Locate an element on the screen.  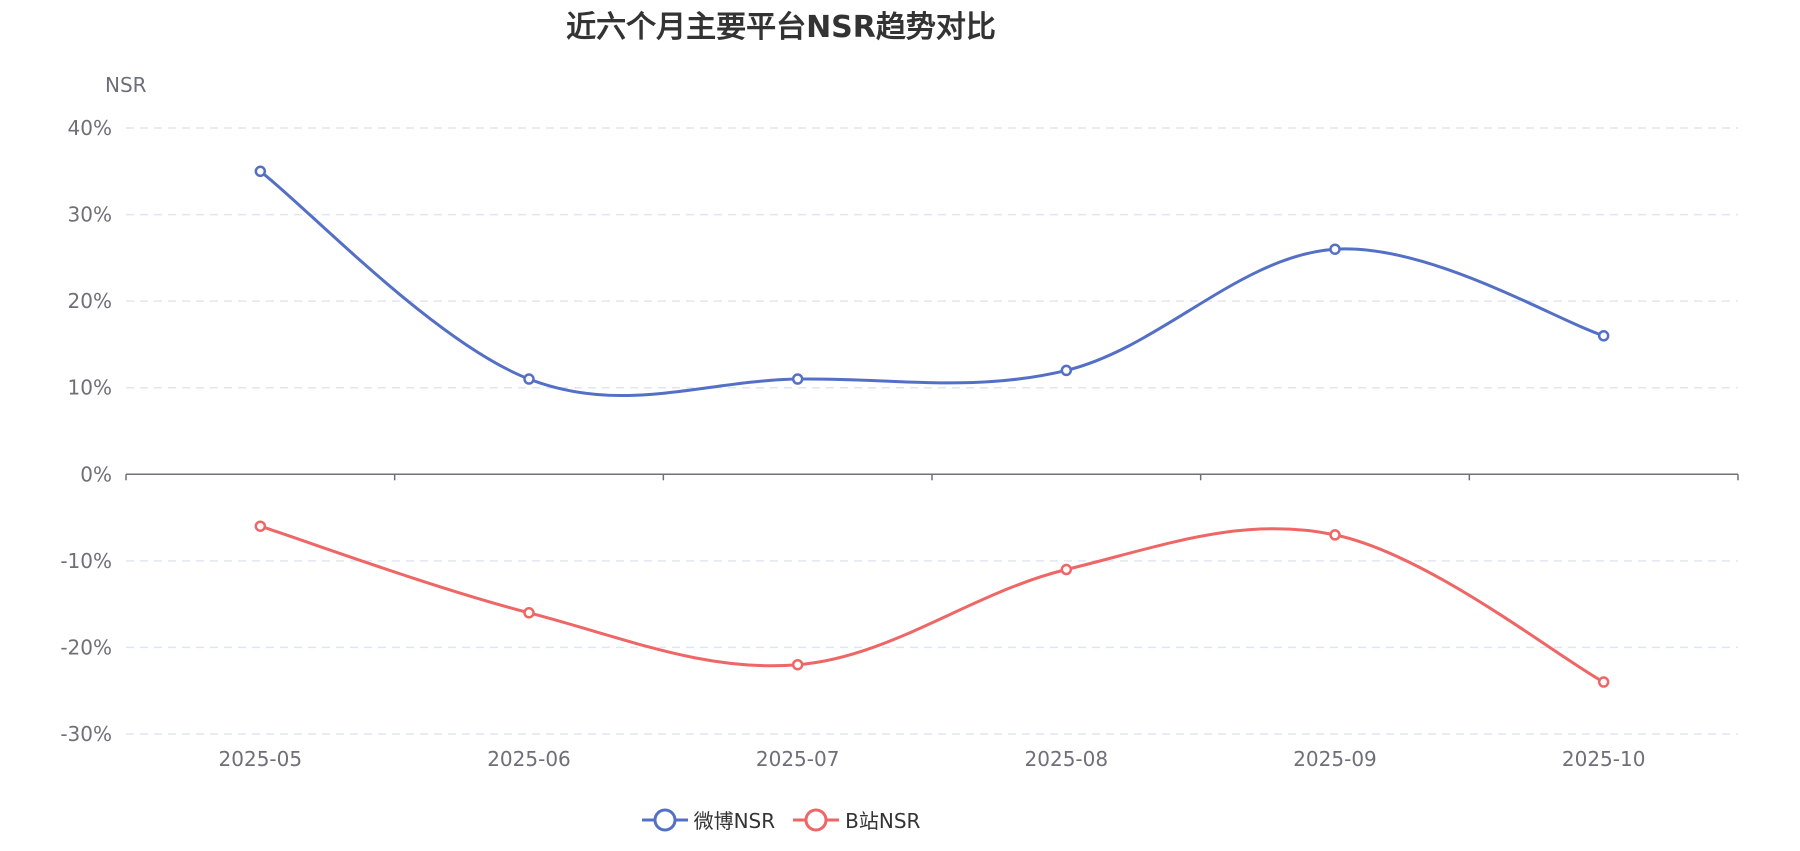
y-tick-label: -10% is located at coordinates (86, 561).